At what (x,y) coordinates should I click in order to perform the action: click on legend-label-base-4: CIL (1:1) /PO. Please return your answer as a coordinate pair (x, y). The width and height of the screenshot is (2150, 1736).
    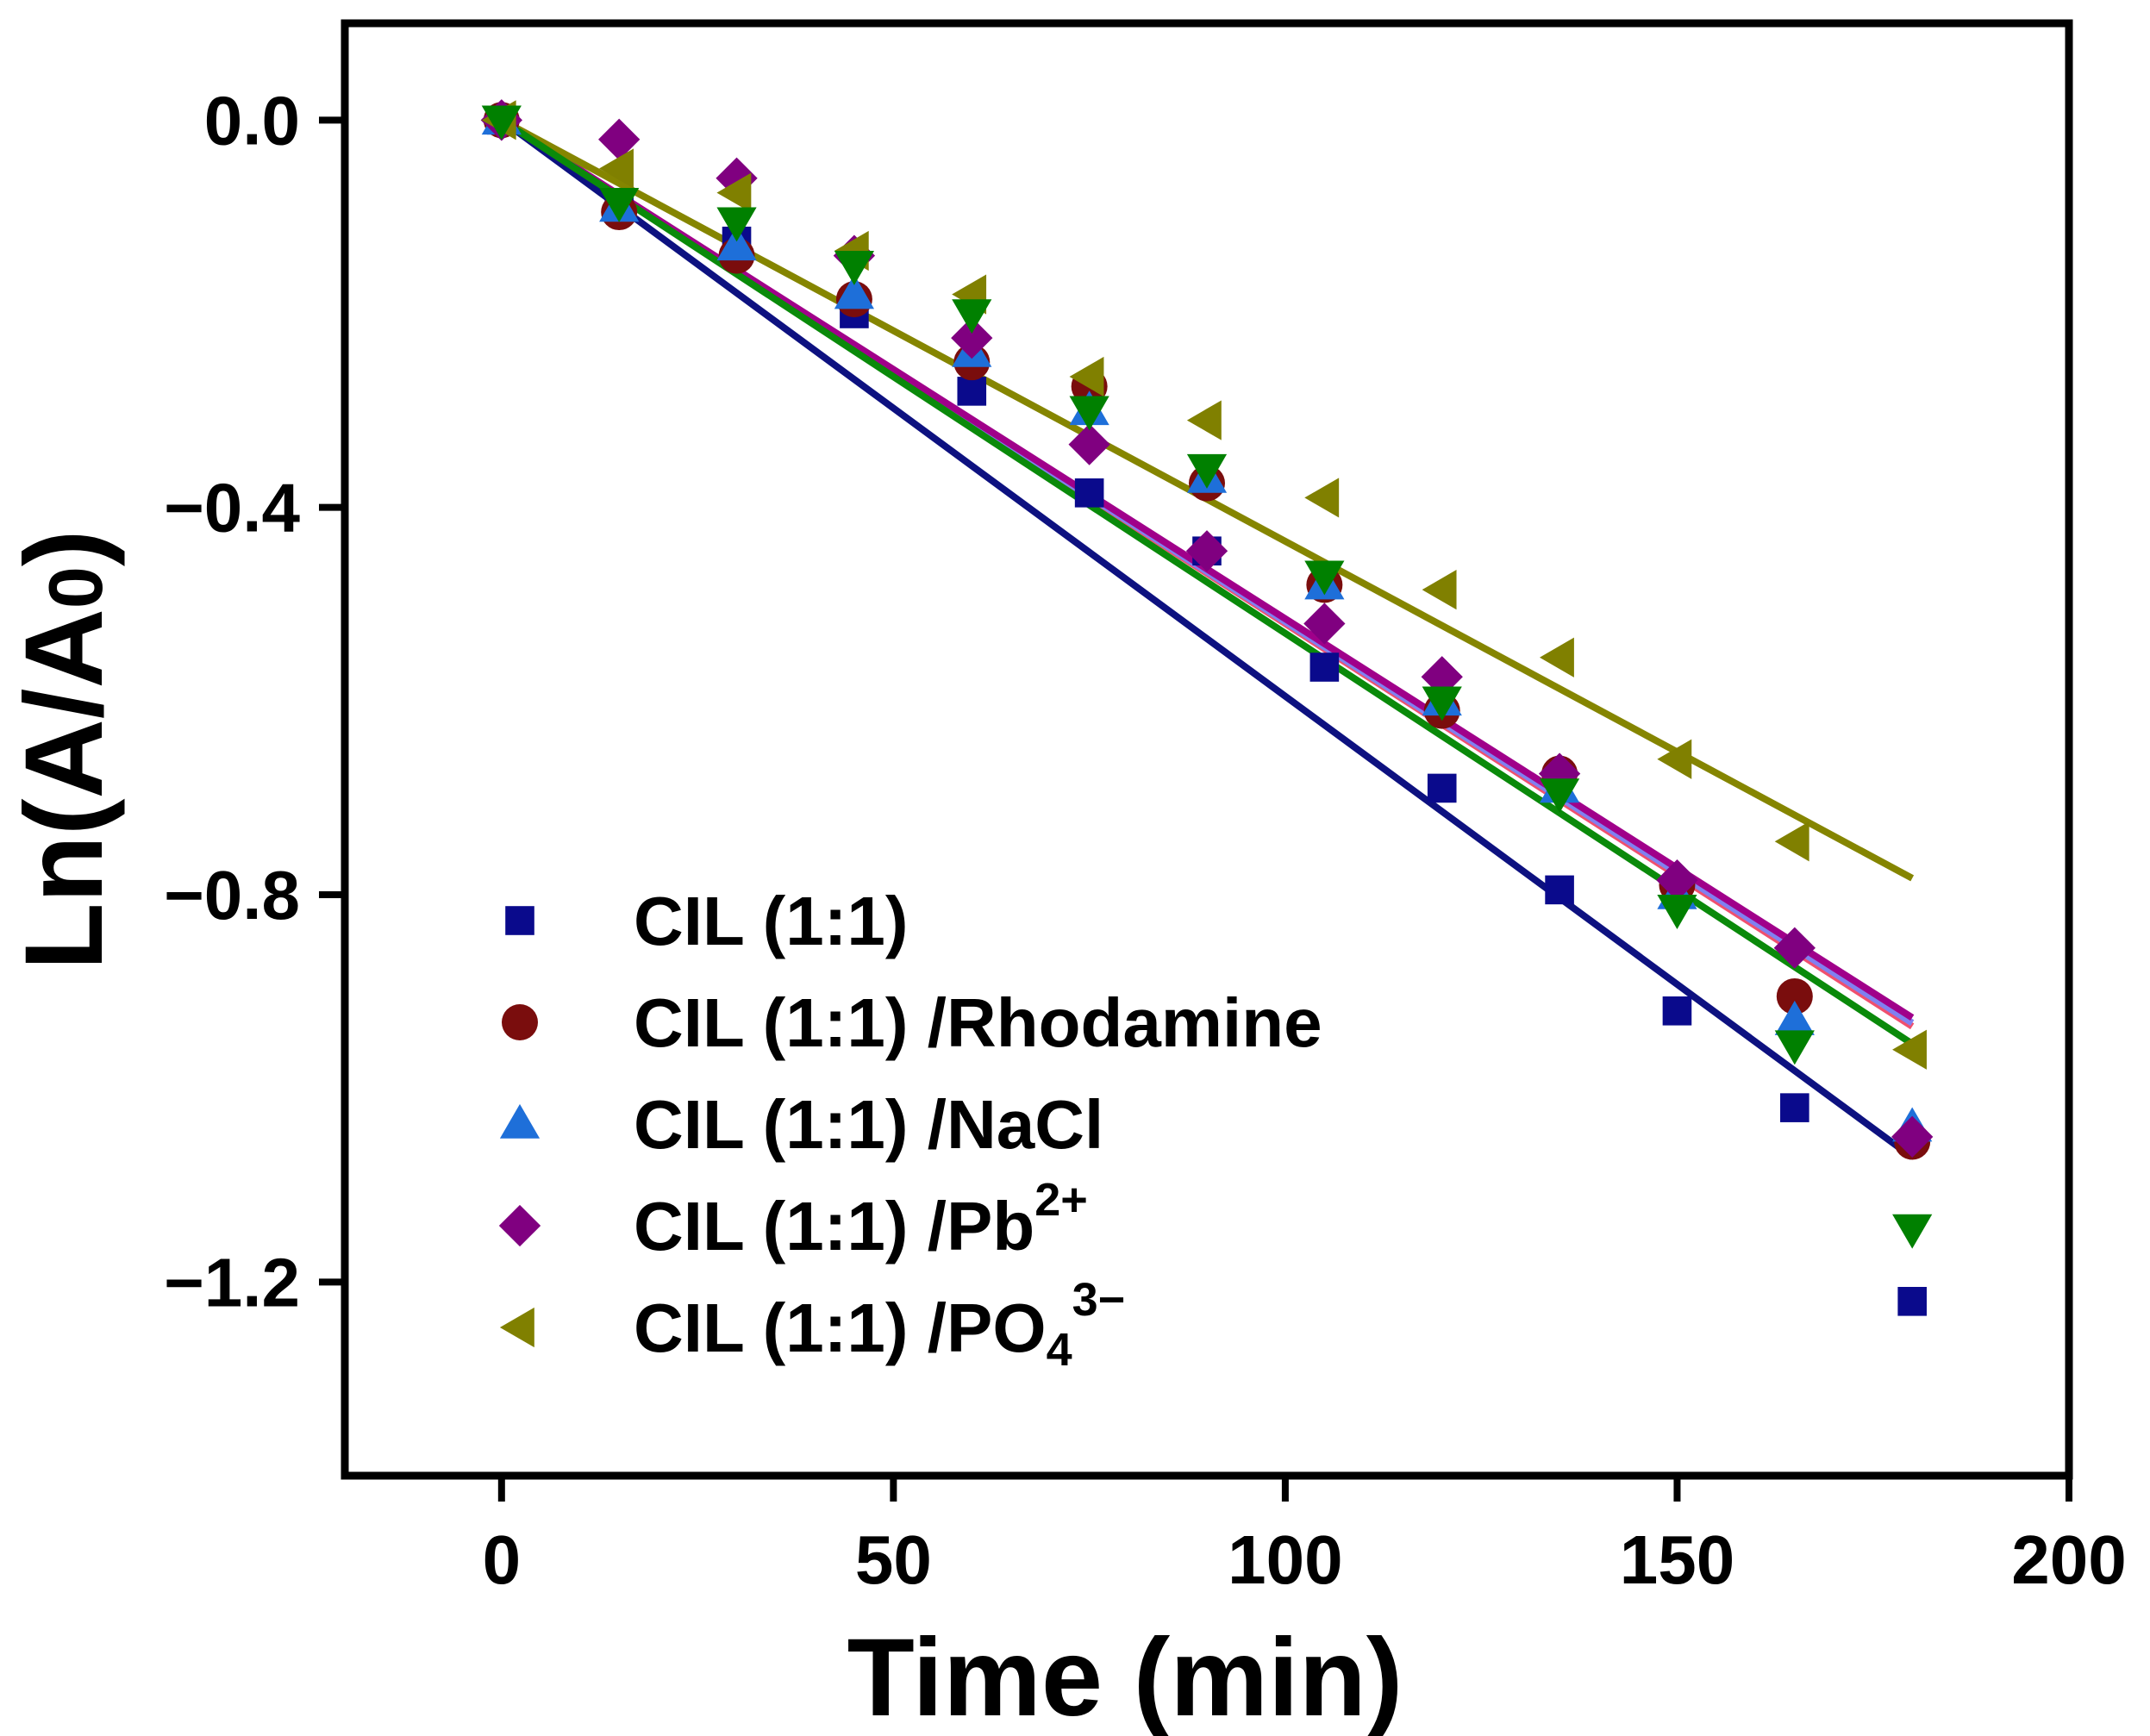
    Looking at the image, I should click on (840, 1328).